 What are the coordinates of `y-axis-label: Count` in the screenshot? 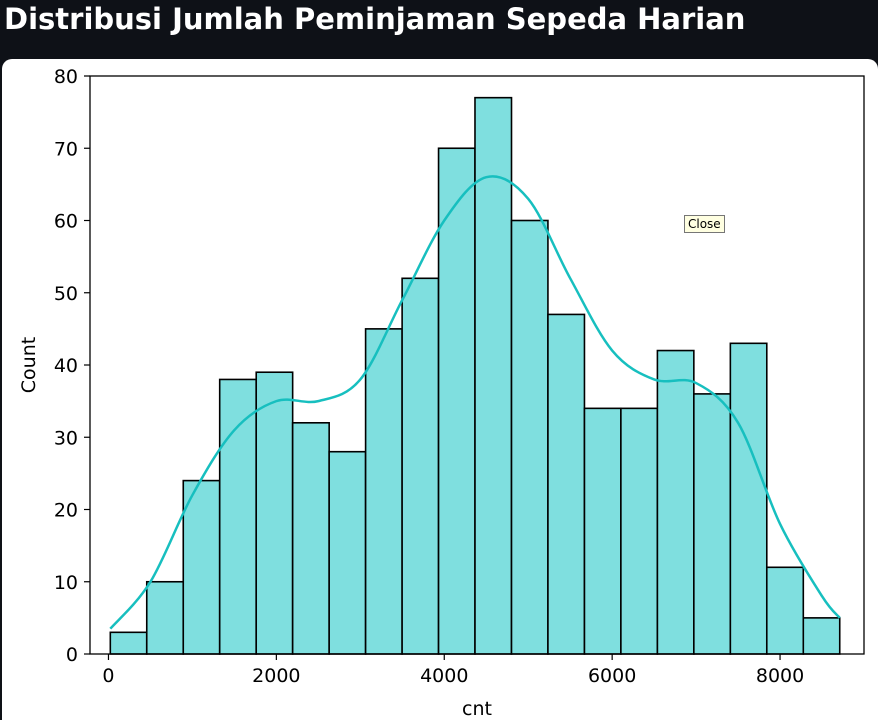 It's located at (29, 365).